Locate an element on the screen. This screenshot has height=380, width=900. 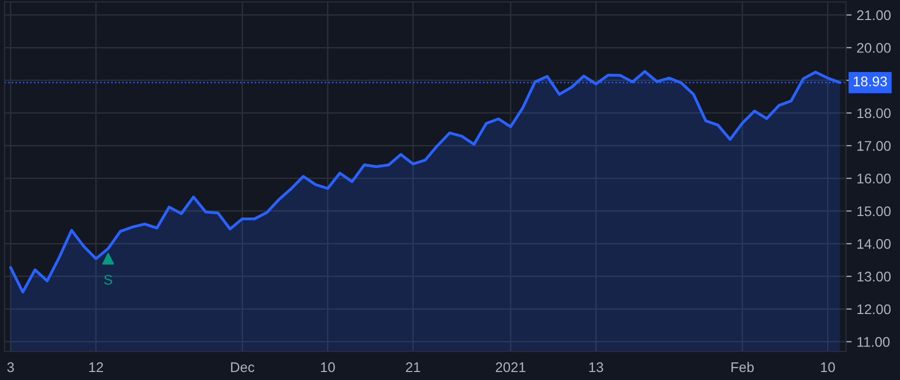
y-tick-label: 17.00 is located at coordinates (874, 145).